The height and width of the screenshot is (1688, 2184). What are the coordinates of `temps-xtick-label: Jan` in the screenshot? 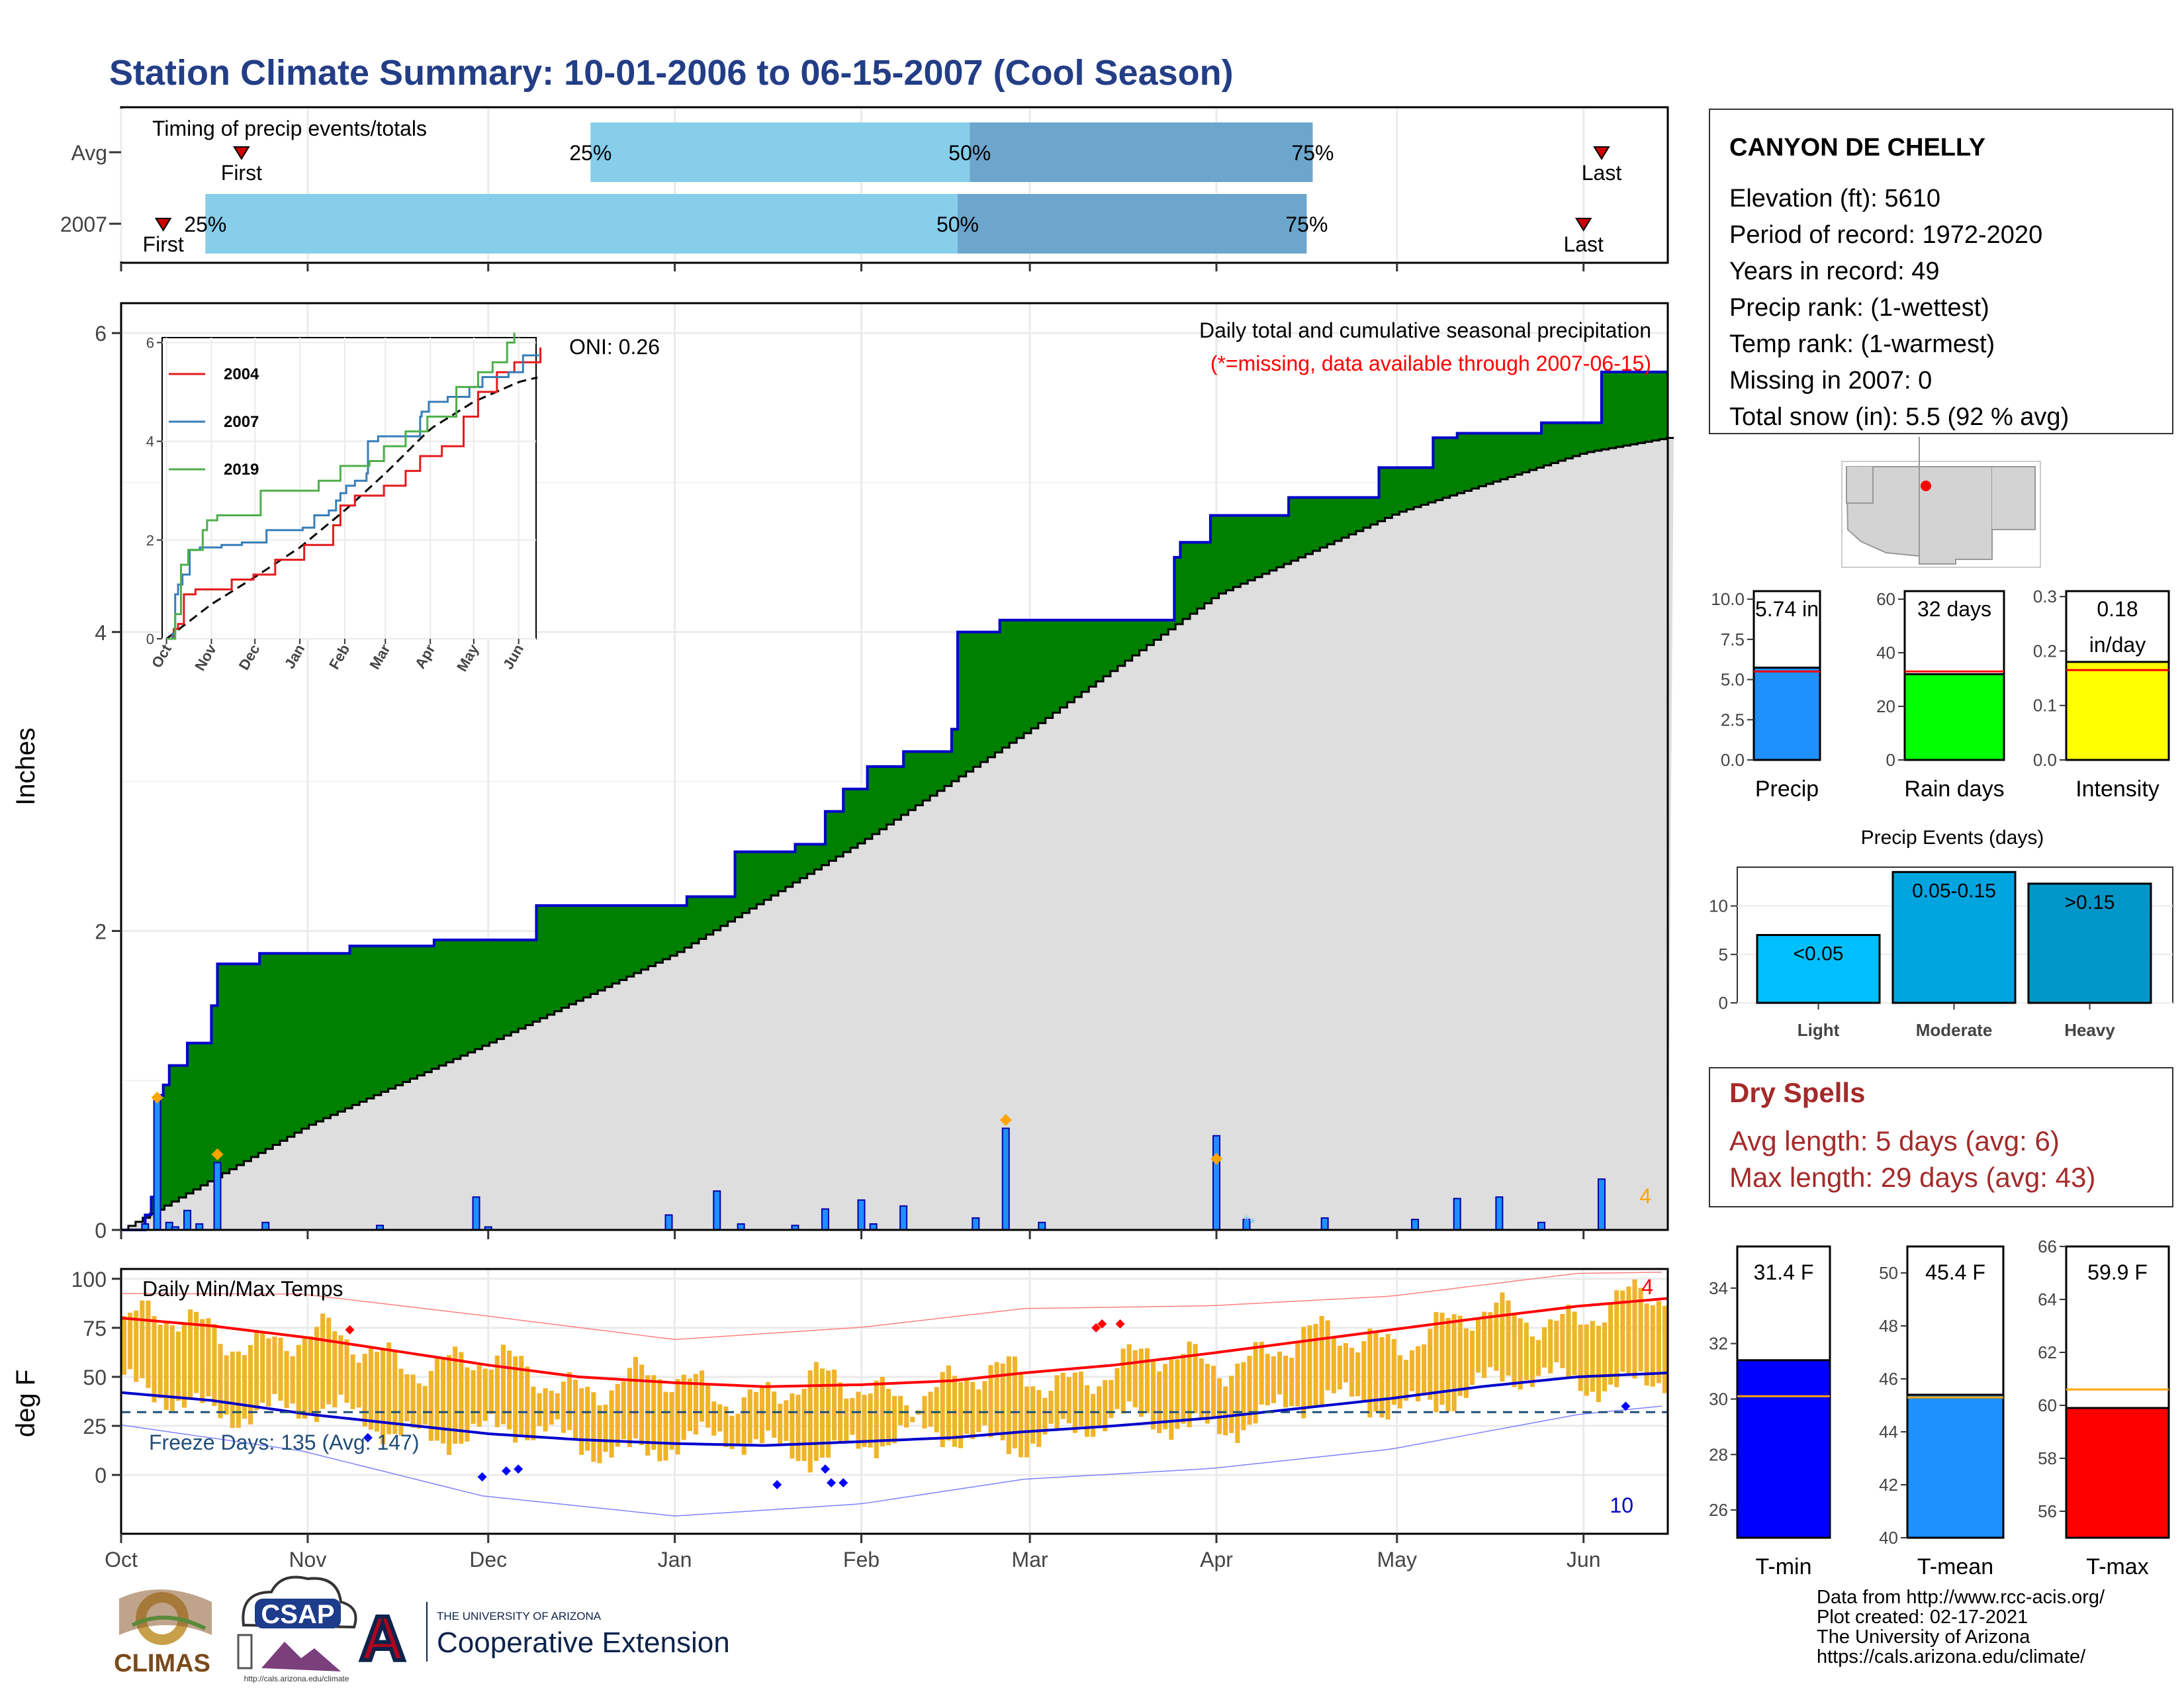 It's located at (675, 1559).